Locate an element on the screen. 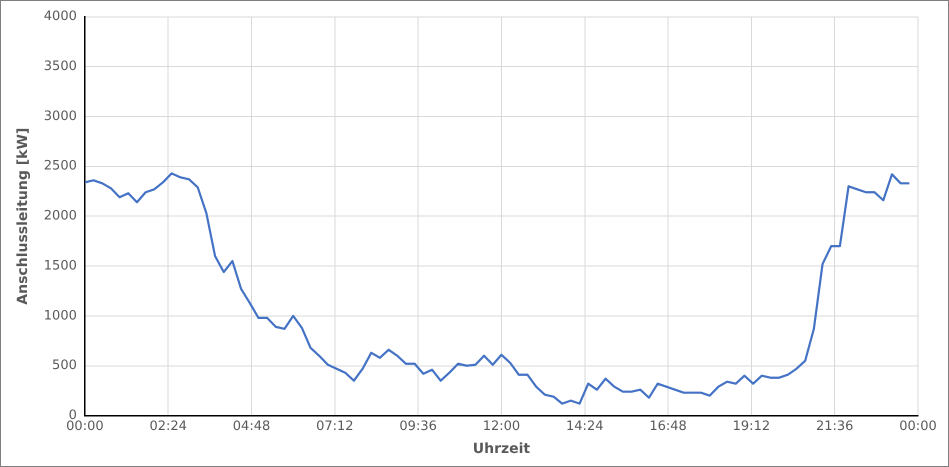 Image resolution: width=949 pixels, height=467 pixels. x-tick-label: 02:24 is located at coordinates (168, 426).